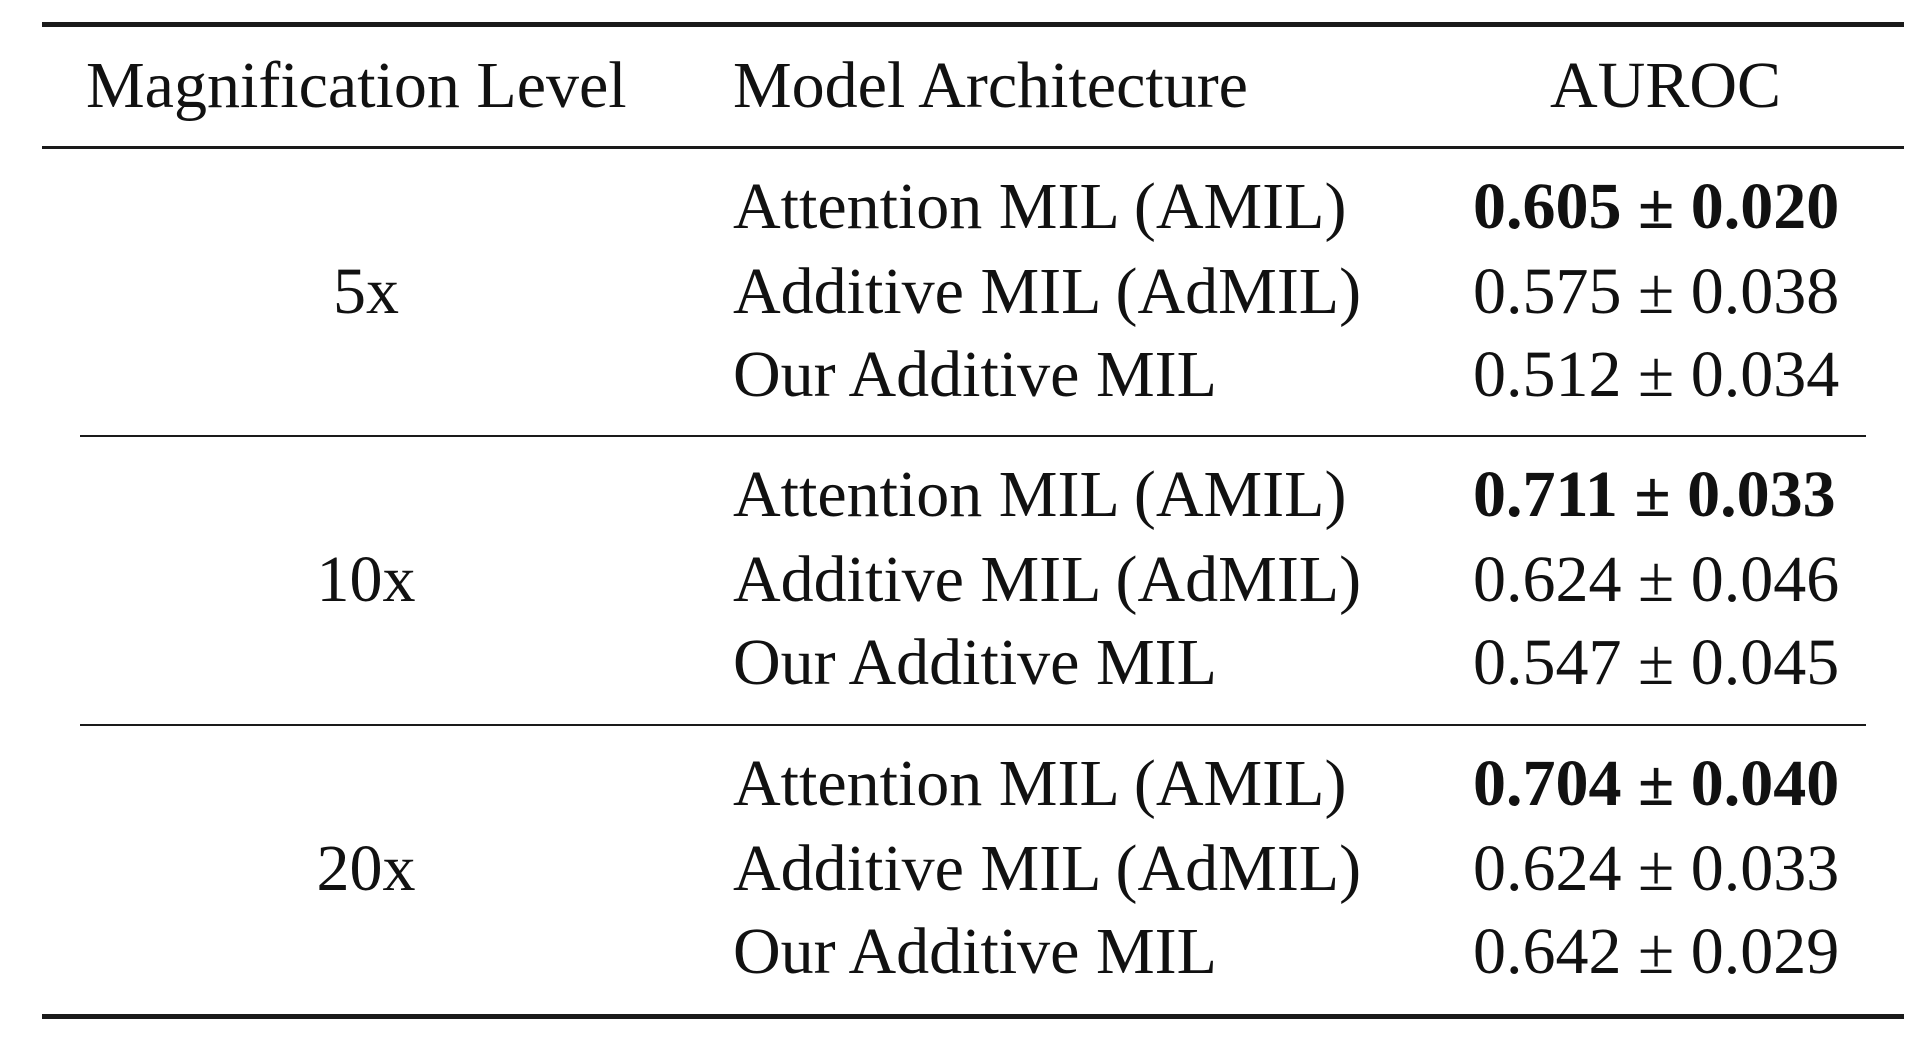 The width and height of the screenshot is (1920, 1039). Describe the element at coordinates (973, 1016) in the screenshot. I see `bottom-rule` at that location.